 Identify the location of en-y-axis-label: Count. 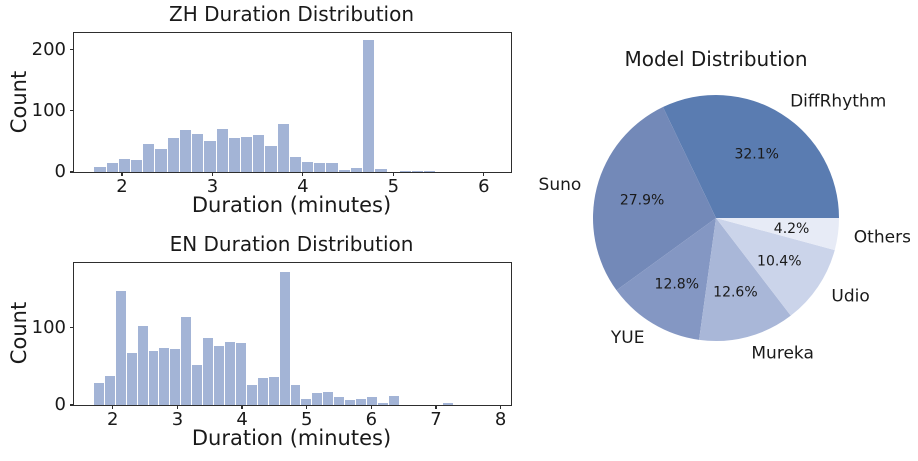
(19, 333).